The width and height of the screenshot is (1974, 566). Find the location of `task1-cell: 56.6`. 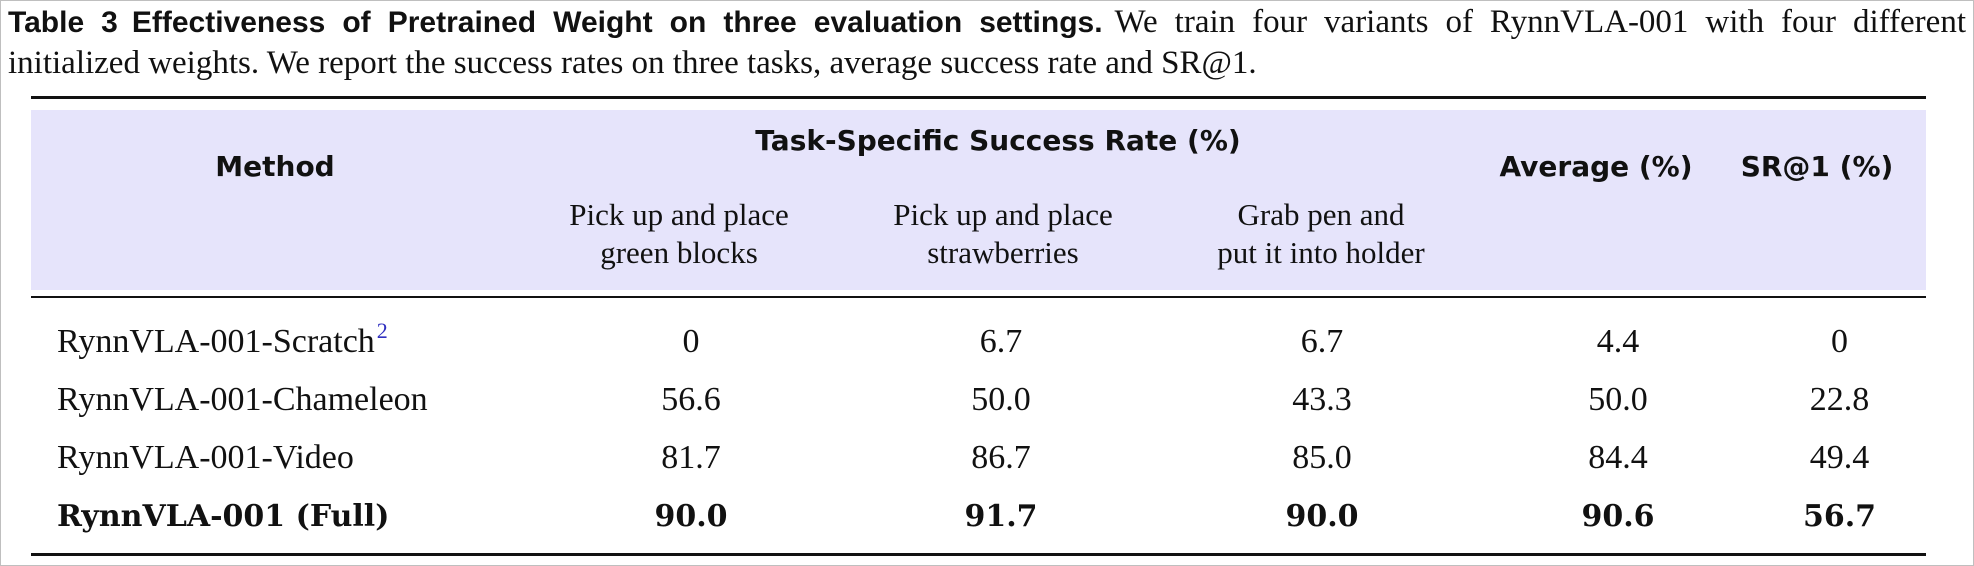

task1-cell: 56.6 is located at coordinates (691, 399).